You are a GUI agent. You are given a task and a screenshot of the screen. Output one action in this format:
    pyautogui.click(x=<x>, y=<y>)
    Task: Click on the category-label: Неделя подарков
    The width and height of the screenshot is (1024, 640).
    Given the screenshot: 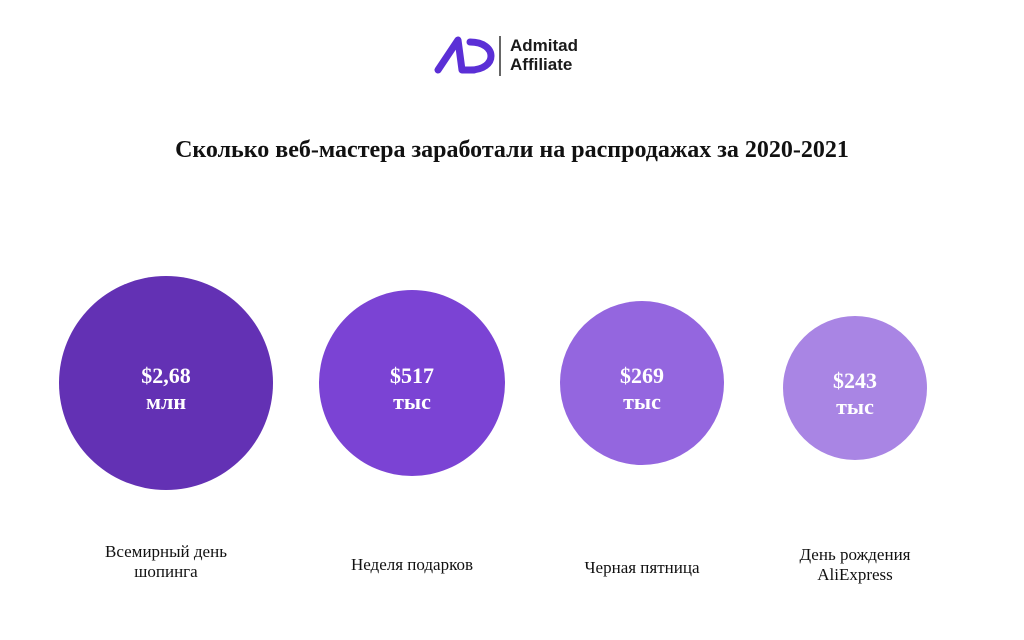 What is the action you would take?
    pyautogui.click(x=412, y=564)
    